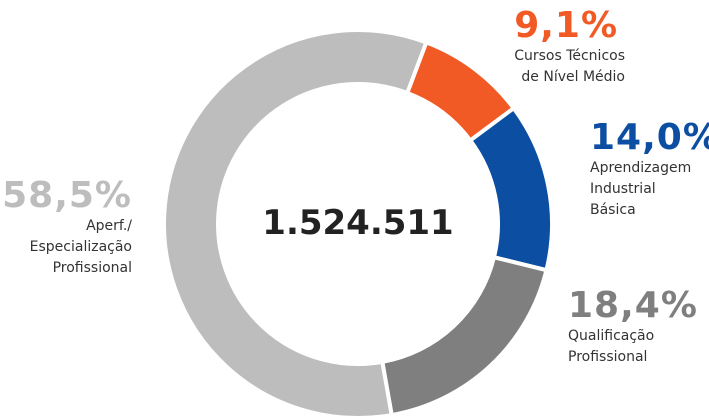 The image size is (709, 417). I want to click on category-label: Aperf./ Especialização Profissional, so click(80, 247).